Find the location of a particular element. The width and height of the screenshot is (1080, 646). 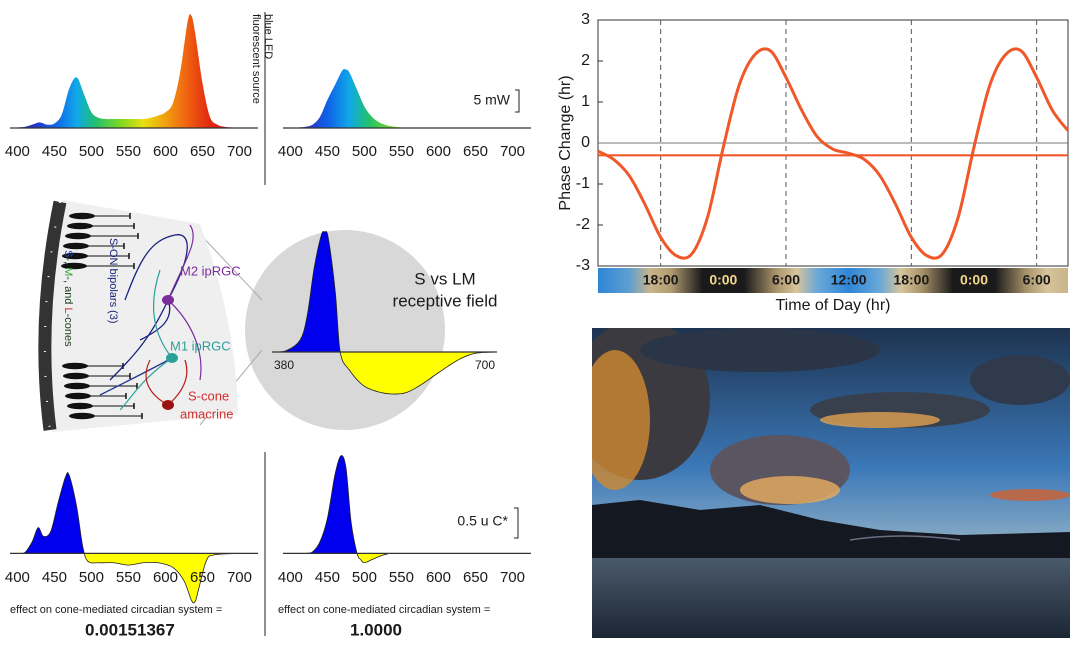

bipolar-label: S-ON bipolars (3) is located at coordinates (113, 281).